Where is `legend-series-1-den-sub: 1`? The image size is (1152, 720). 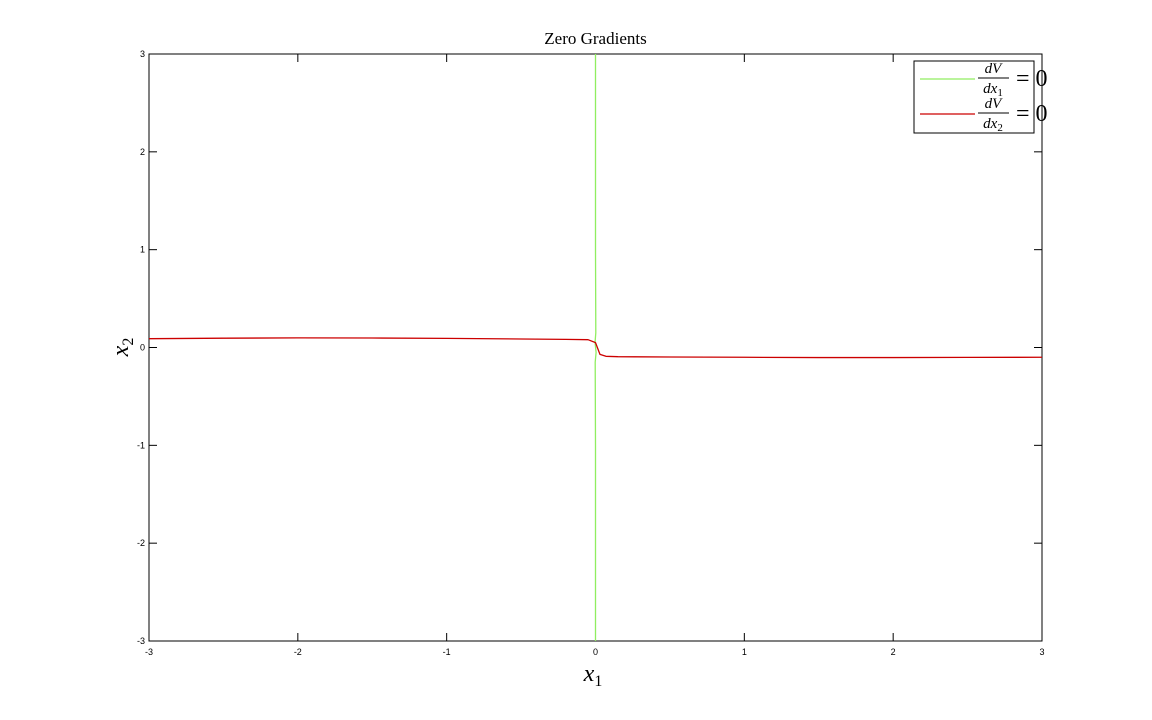
legend-series-1-den-sub: 1 is located at coordinates (1000, 93).